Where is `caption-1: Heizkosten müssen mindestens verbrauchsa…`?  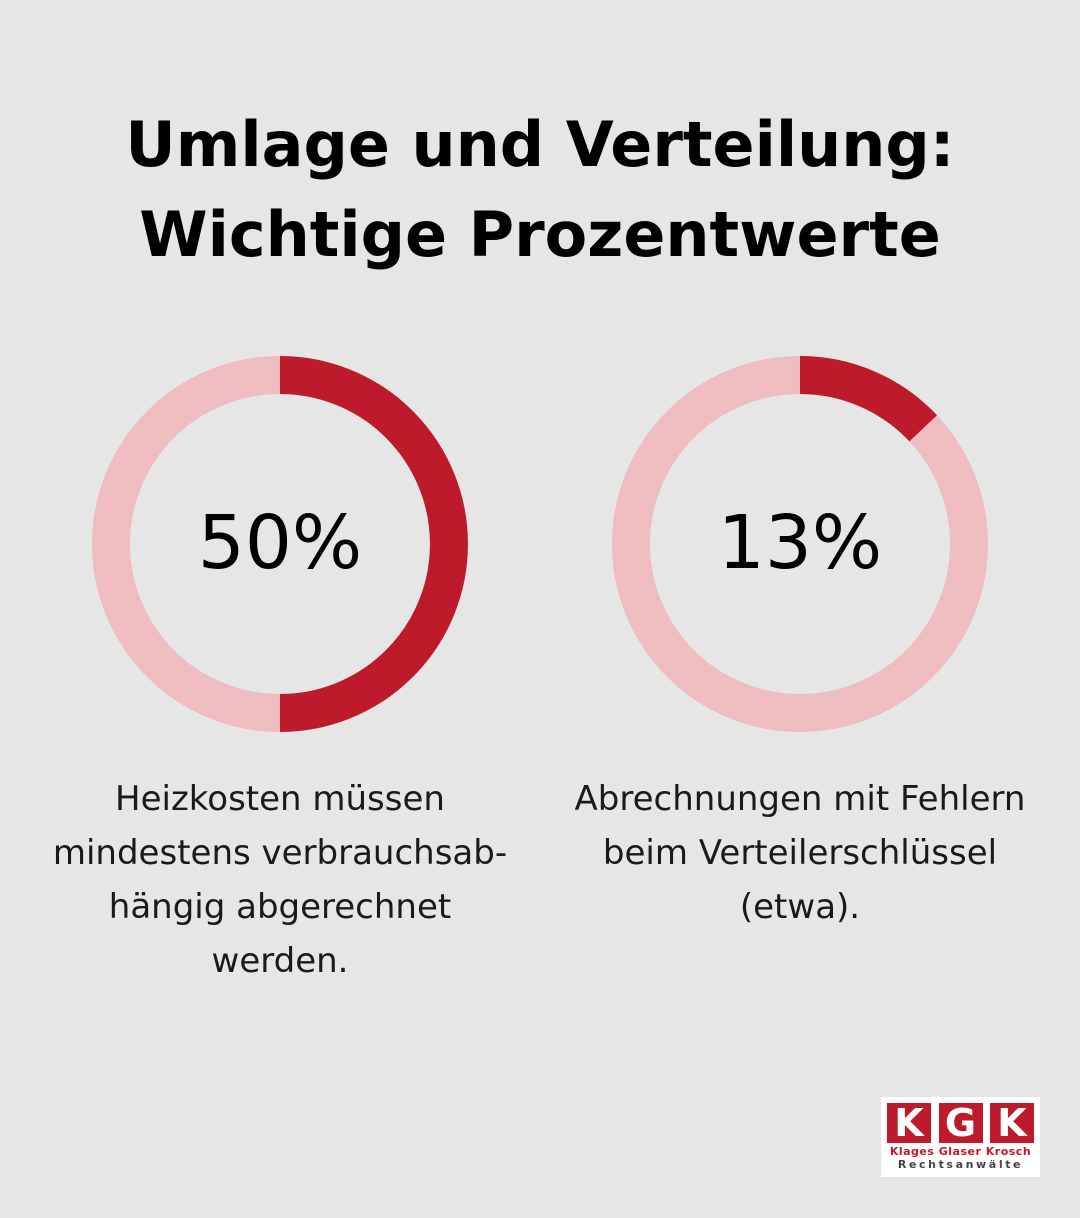 caption-1: Heizkosten müssen mindestens verbrauchsa… is located at coordinates (280, 880).